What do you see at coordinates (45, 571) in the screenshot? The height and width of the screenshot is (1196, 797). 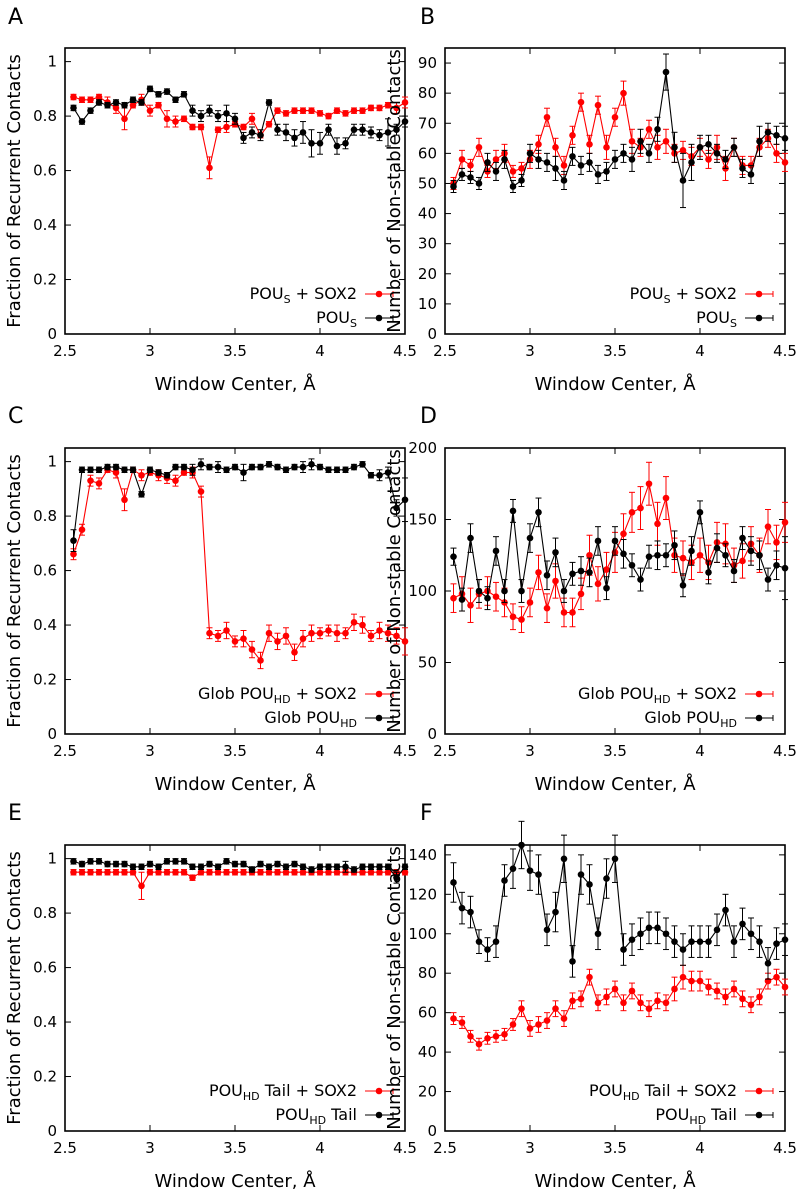 I see `y-tick-label-C: 0.6` at bounding box center [45, 571].